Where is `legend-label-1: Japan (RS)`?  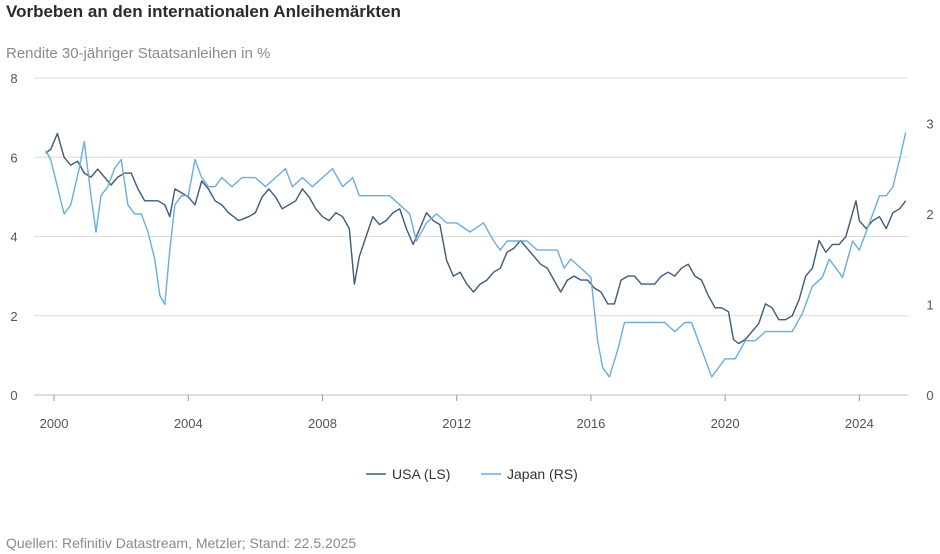 legend-label-1: Japan (RS) is located at coordinates (542, 474).